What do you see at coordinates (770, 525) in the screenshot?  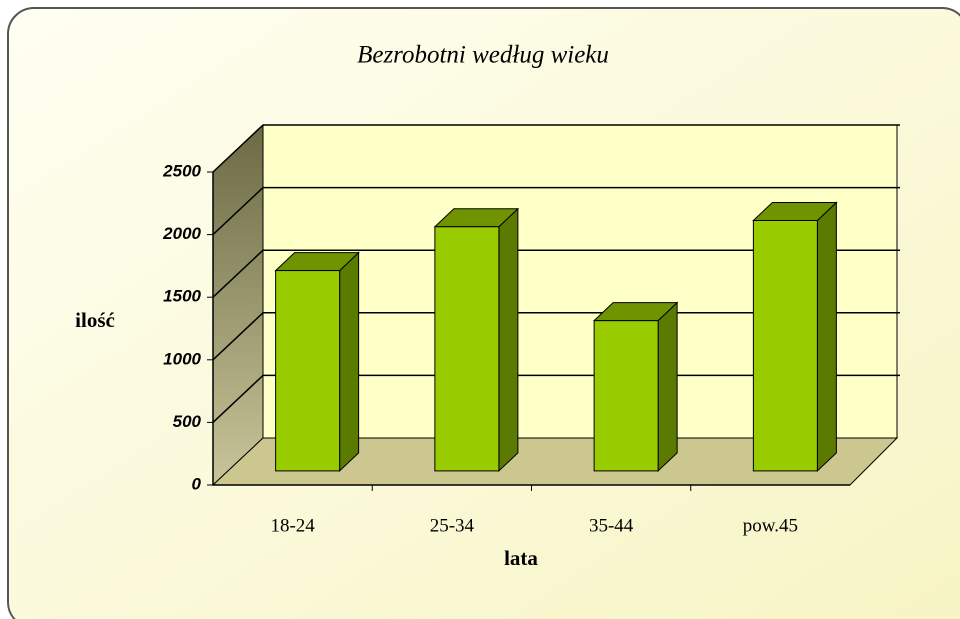 I see `x-tick-label: pow.45` at bounding box center [770, 525].